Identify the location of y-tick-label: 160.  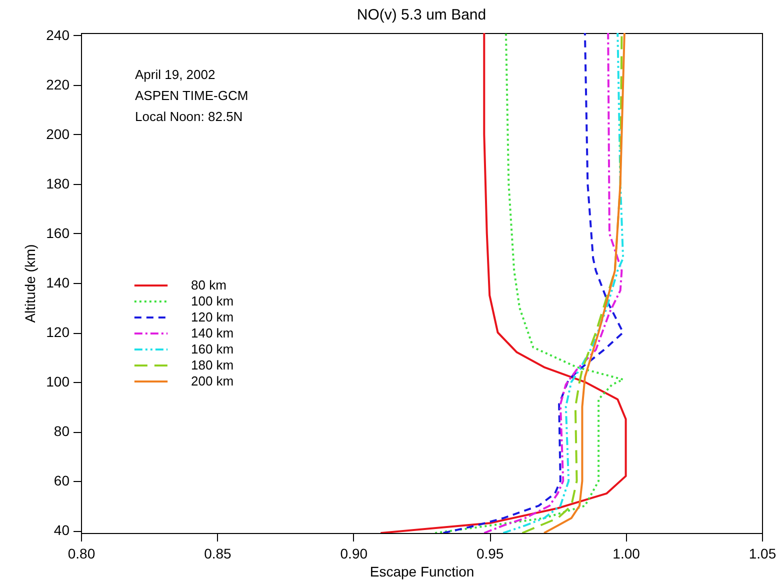
(58, 232).